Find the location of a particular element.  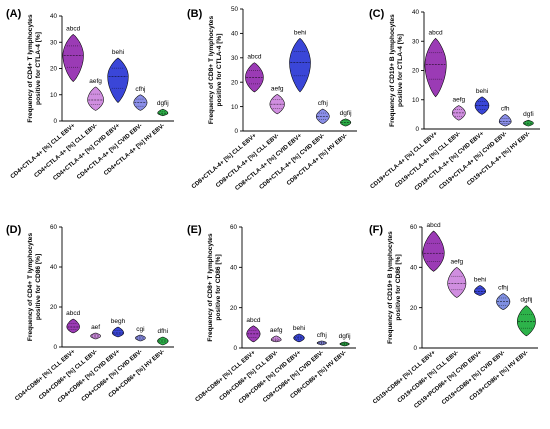

significance-label: begh is located at coordinates (118, 321).